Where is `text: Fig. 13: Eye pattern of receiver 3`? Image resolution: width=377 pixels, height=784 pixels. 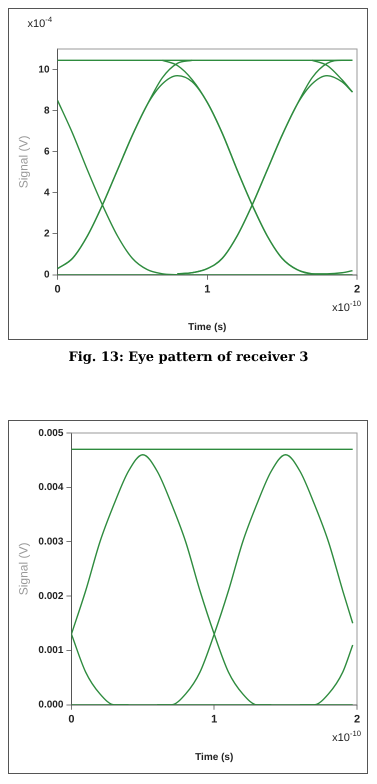 text: Fig. 13: Eye pattern of receiver 3 is located at coordinates (189, 357).